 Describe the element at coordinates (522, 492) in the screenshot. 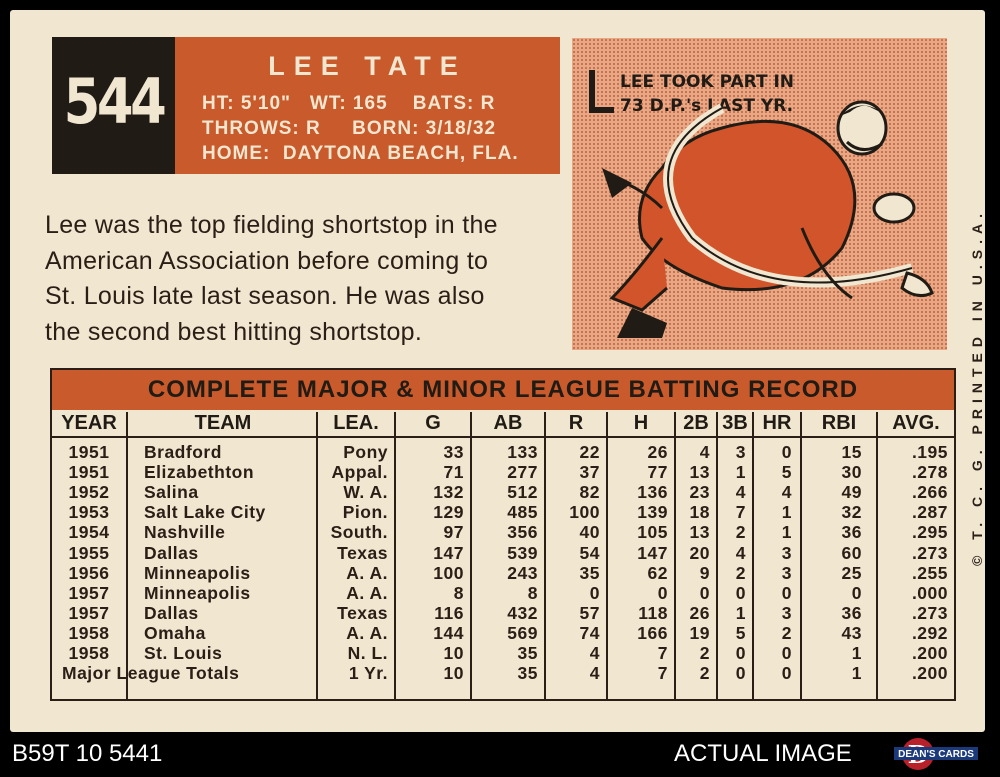

I see `table-cell: 512` at that location.